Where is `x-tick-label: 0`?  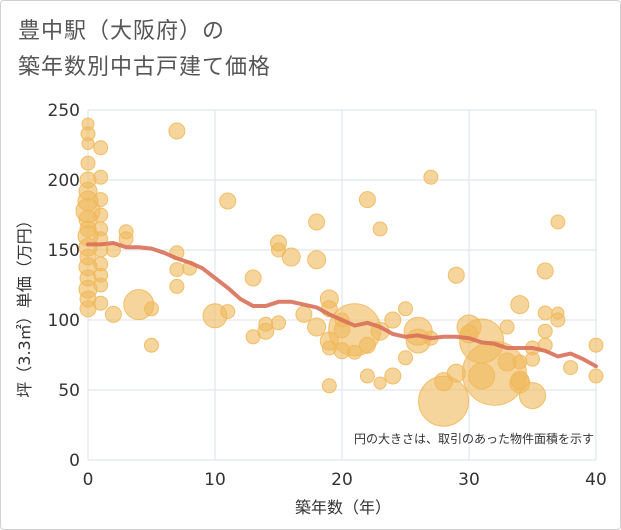 x-tick-label: 0 is located at coordinates (88, 480).